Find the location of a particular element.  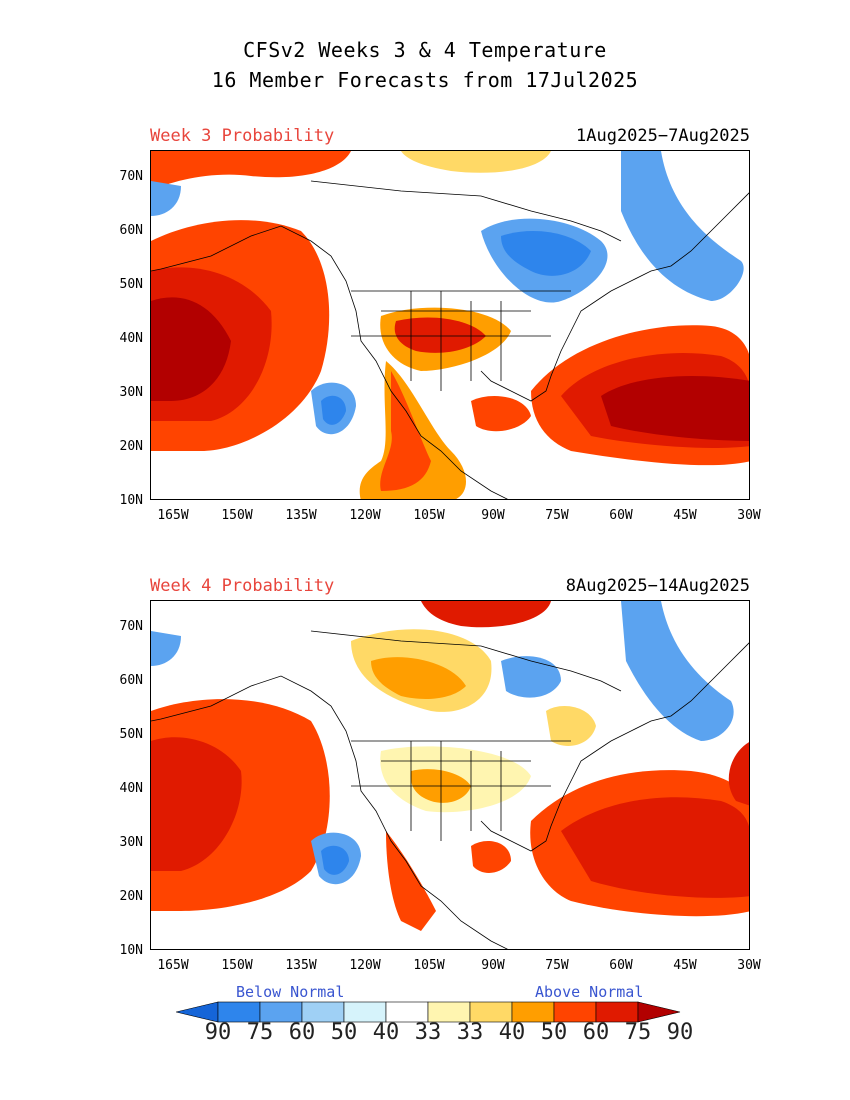

legend-below-label: Below Normal is located at coordinates (290, 992).